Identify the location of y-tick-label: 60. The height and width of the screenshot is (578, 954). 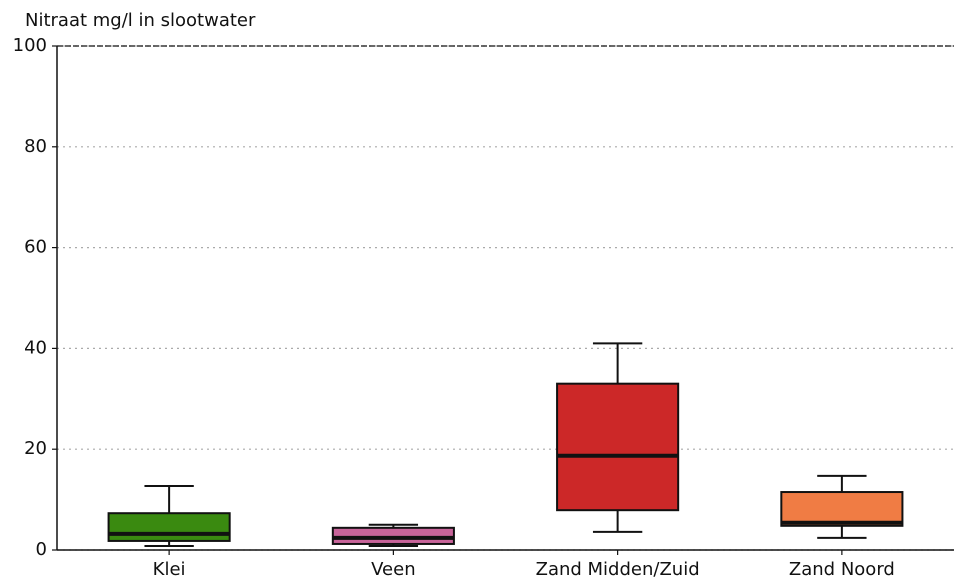
(35, 247).